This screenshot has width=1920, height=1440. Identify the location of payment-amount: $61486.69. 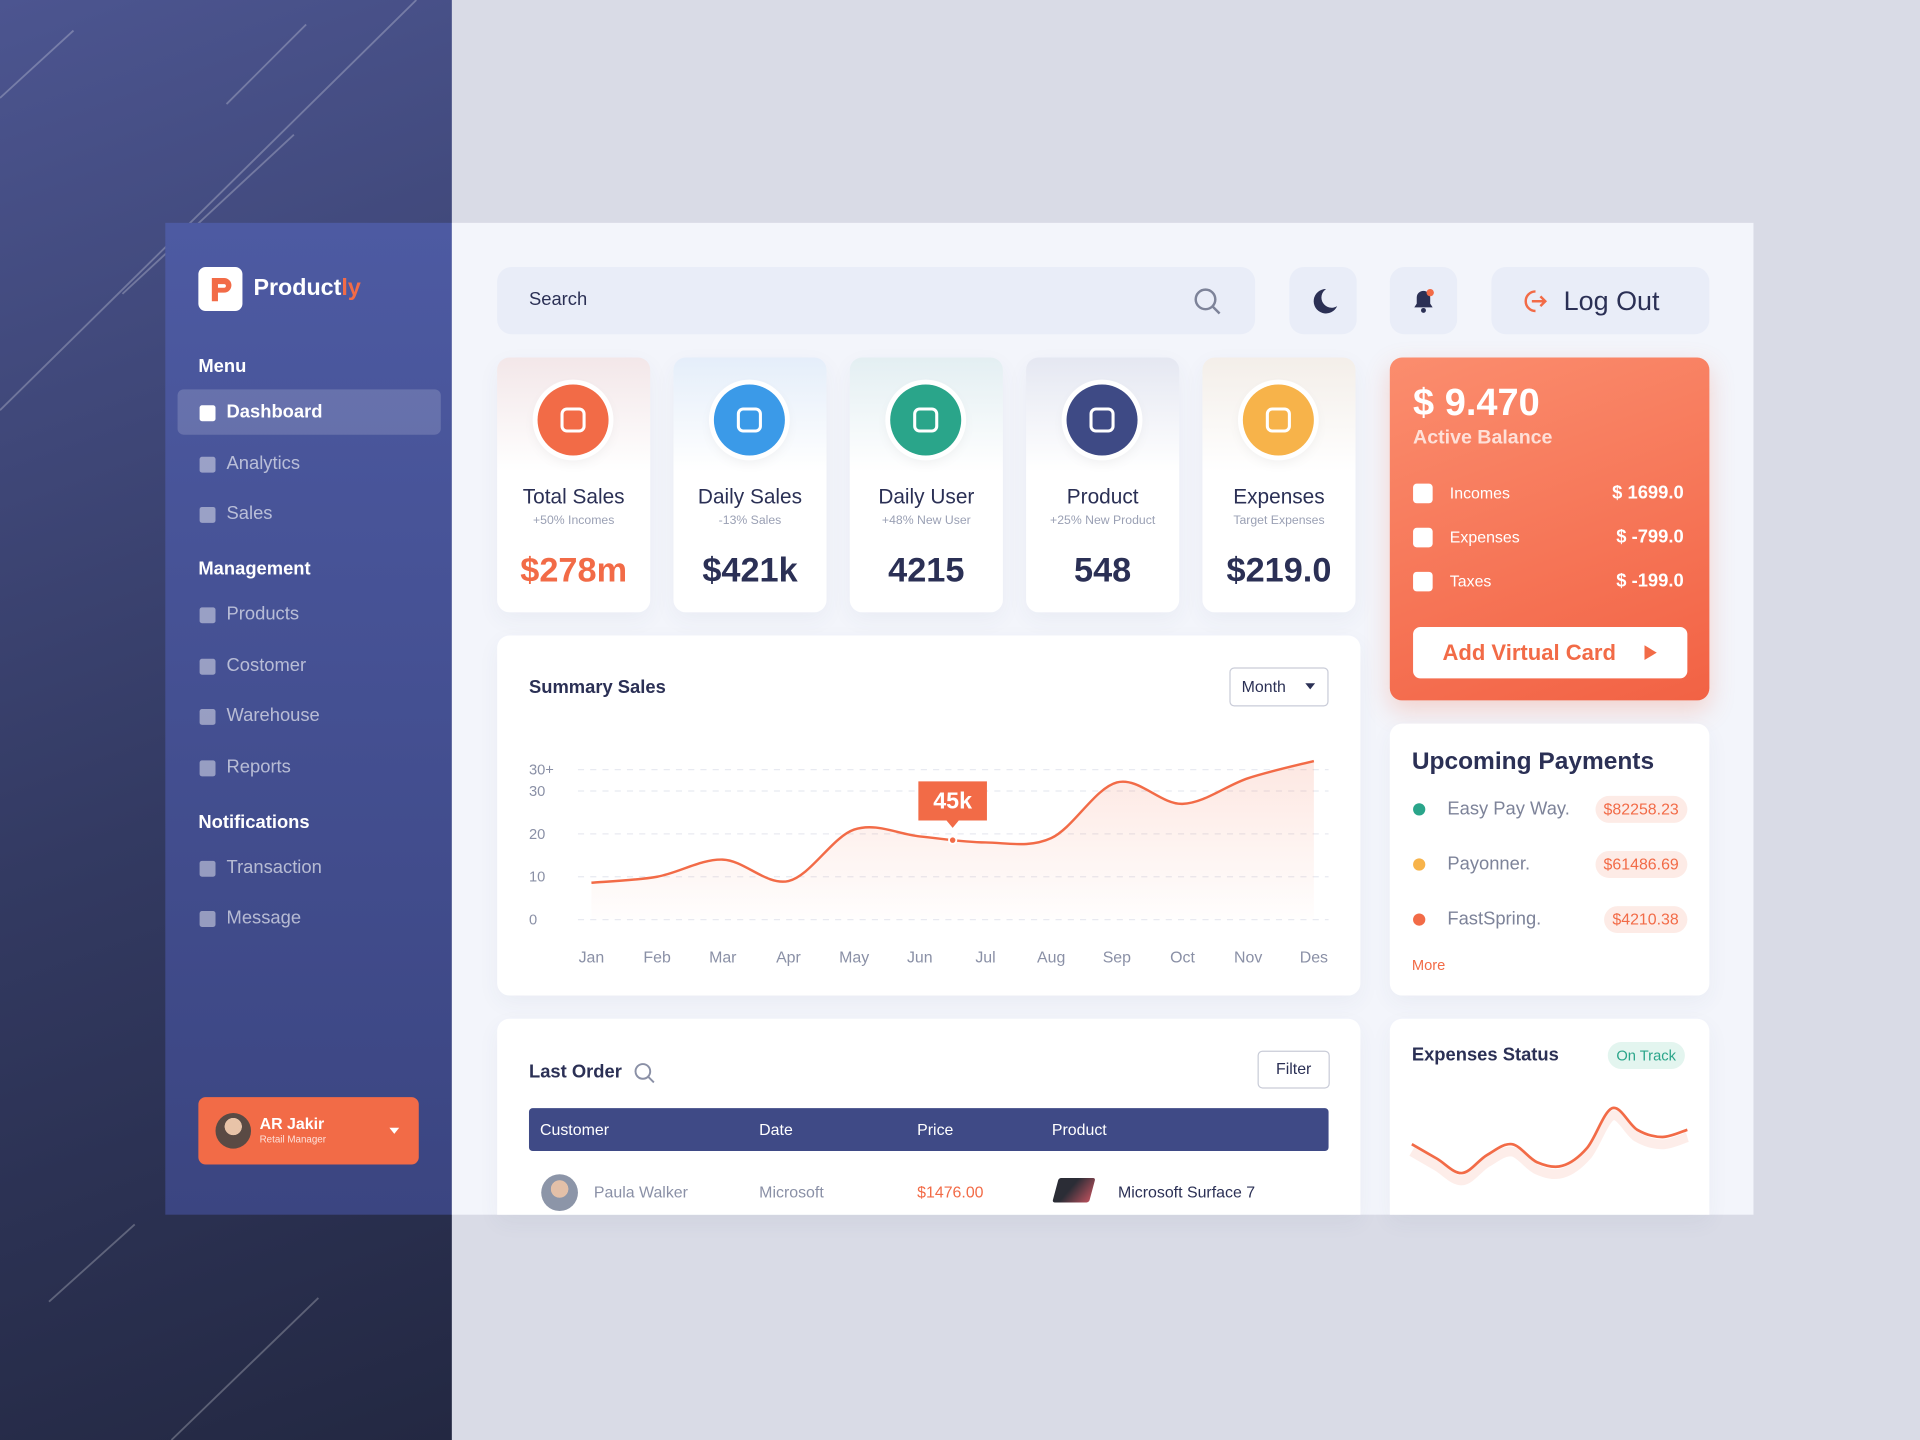
(1641, 864).